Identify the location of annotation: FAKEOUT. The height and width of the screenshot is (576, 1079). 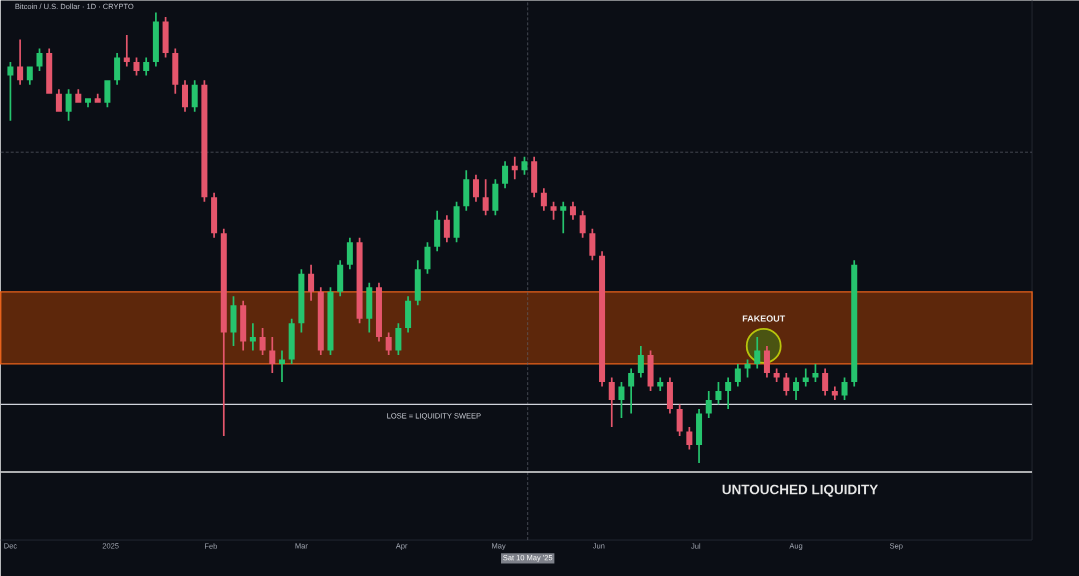
(764, 318).